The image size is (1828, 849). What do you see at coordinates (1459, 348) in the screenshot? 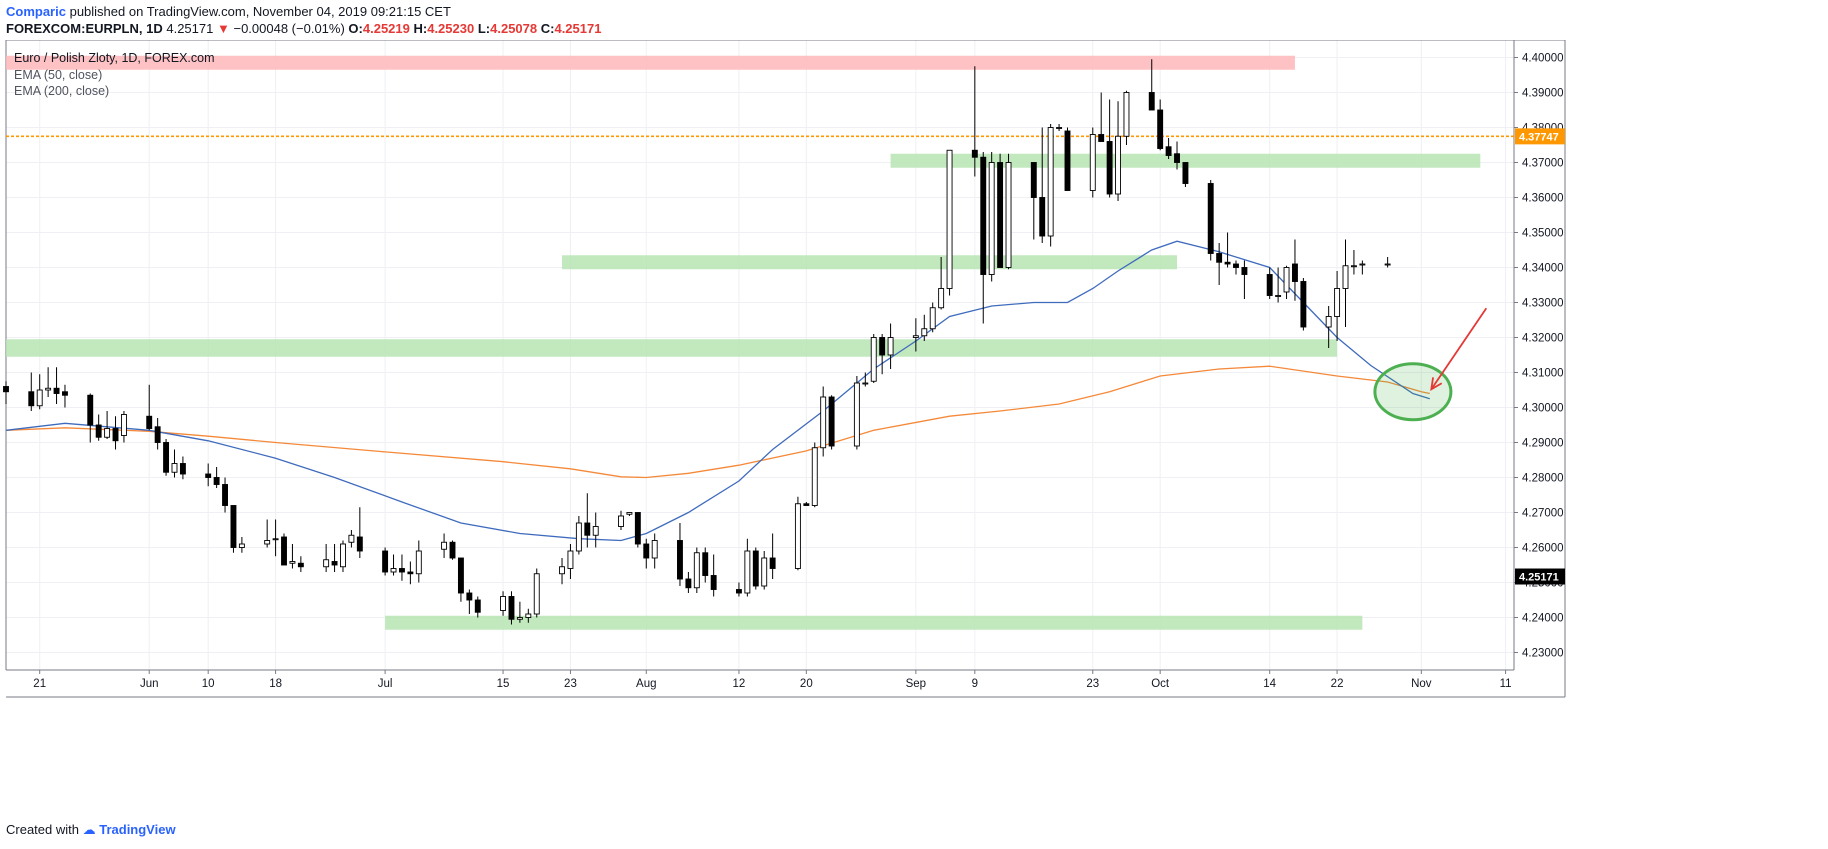
I see `arrow-line` at bounding box center [1459, 348].